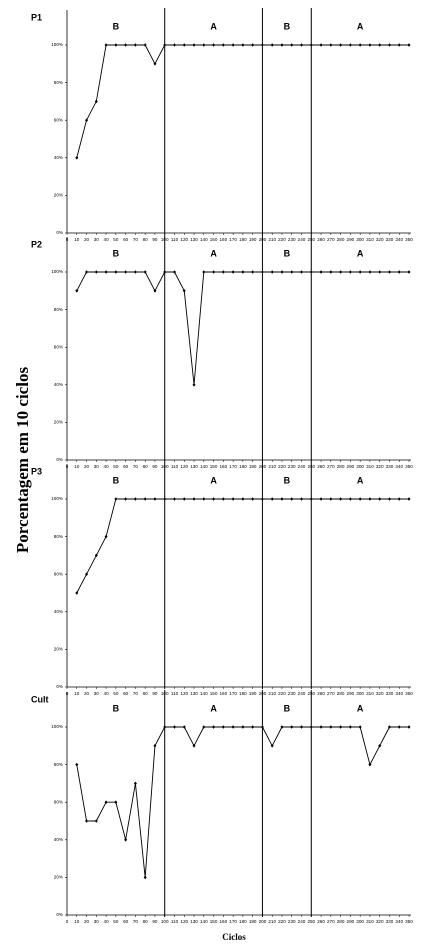 This screenshot has width=444, height=948. I want to click on x-tick-label: 130, so click(194, 239).